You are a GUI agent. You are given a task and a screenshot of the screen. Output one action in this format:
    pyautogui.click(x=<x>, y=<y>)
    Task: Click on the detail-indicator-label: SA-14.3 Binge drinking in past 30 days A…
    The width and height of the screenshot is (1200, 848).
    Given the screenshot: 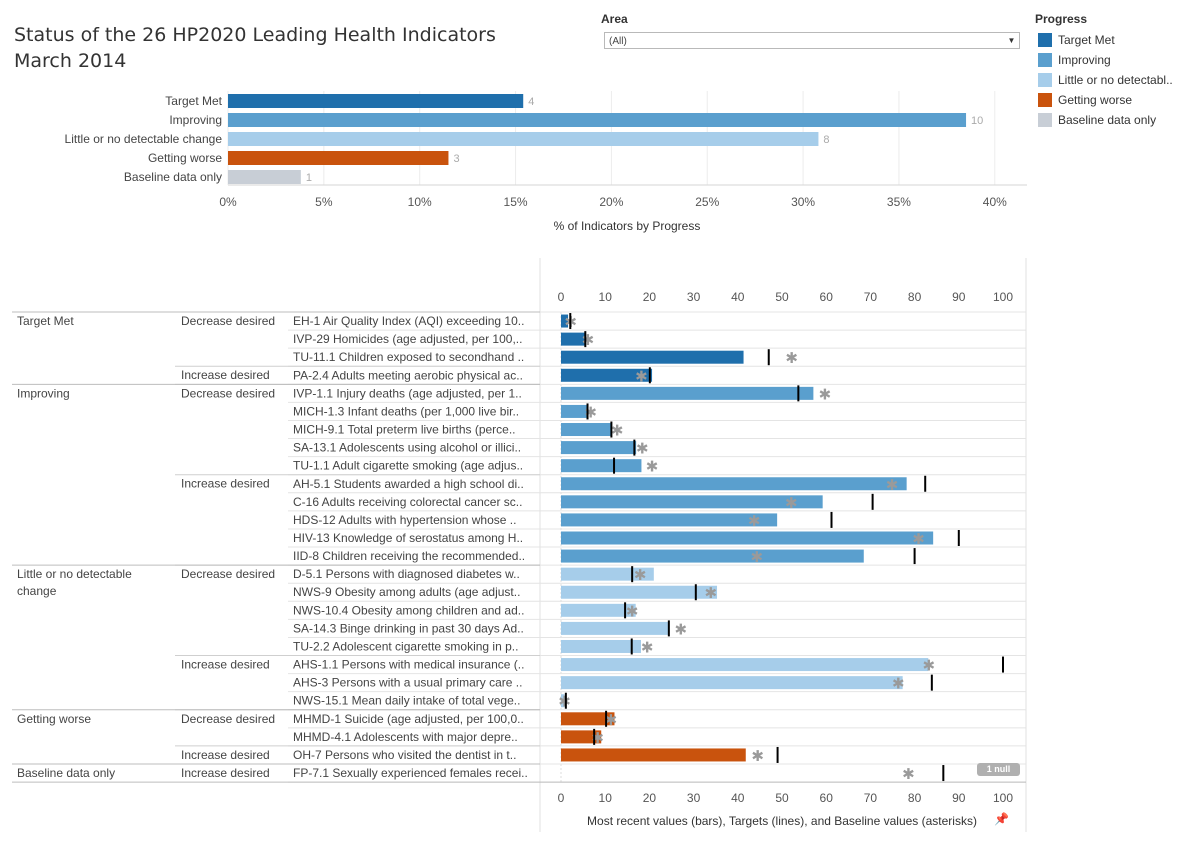 What is the action you would take?
    pyautogui.click(x=408, y=628)
    